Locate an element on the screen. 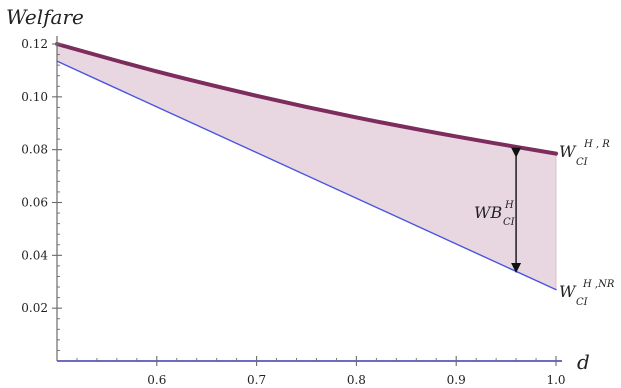  y-tick-label: 0.02 is located at coordinates (34, 308).